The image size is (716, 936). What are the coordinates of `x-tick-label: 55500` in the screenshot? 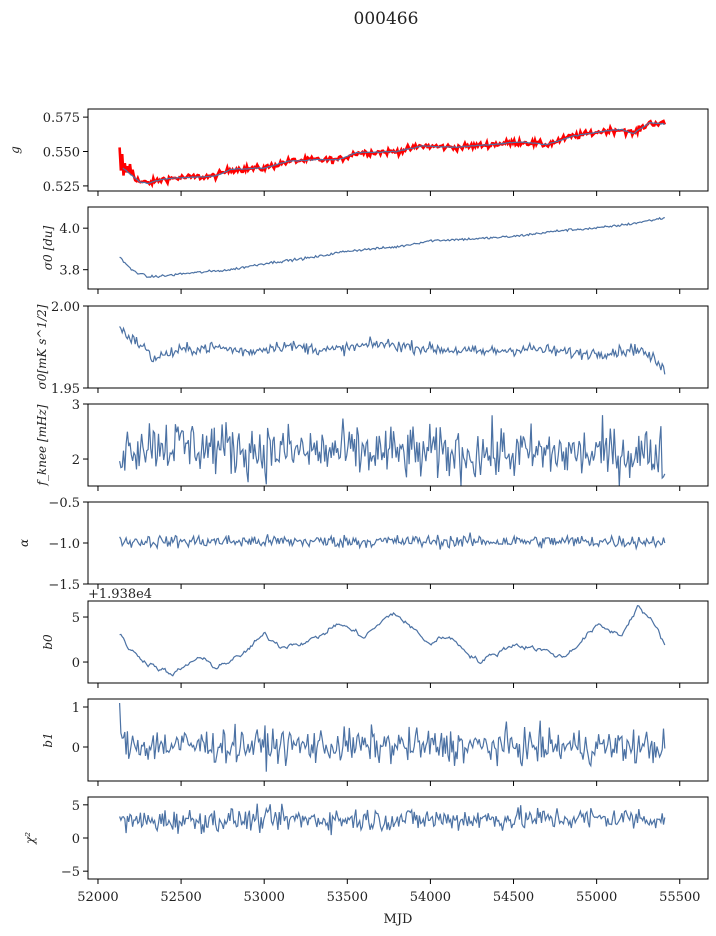 It's located at (679, 897).